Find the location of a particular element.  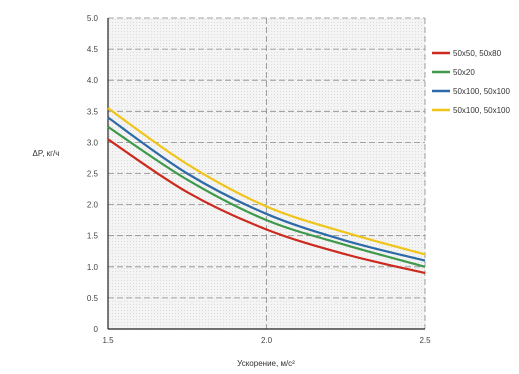

y-tick-label: 0 is located at coordinates (96, 329).